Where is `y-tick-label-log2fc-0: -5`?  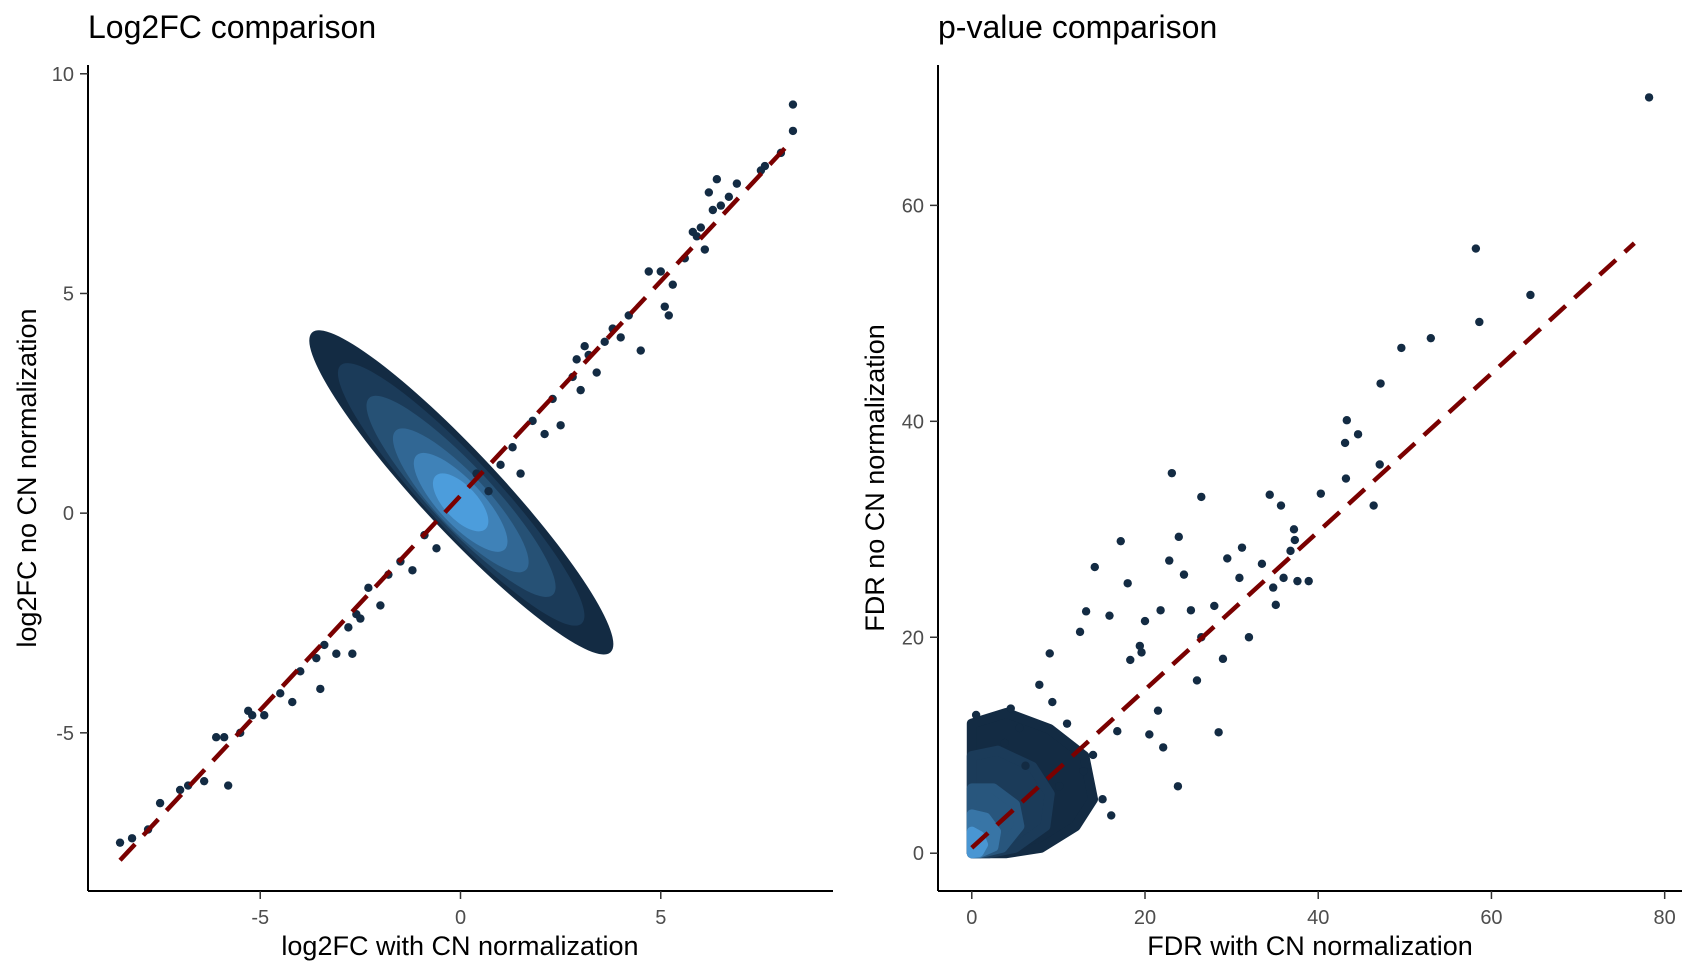
y-tick-label-log2fc-0: -5 is located at coordinates (65, 734).